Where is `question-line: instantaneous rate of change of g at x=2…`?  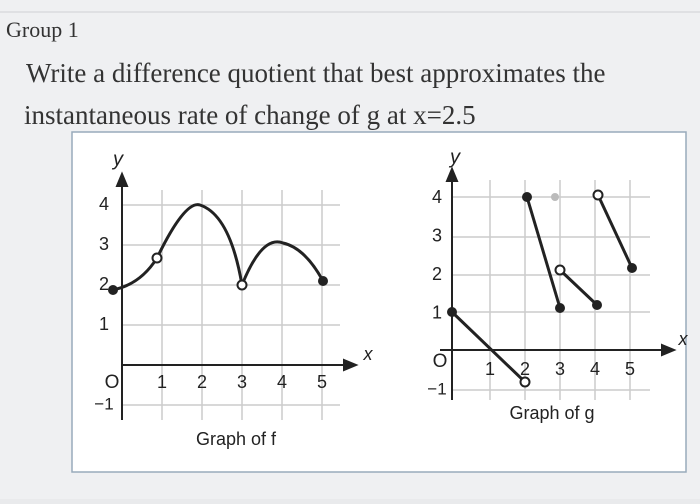
question-line: instantaneous rate of change of g at x=2… is located at coordinates (250, 115).